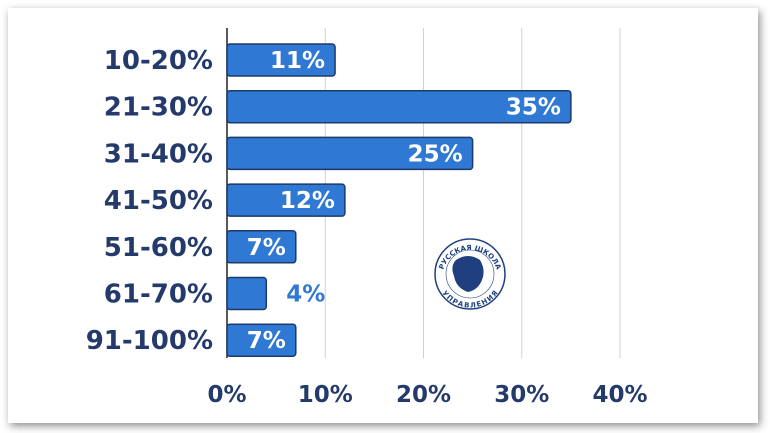  What do you see at coordinates (297, 61) in the screenshot?
I see `data-label: 11%` at bounding box center [297, 61].